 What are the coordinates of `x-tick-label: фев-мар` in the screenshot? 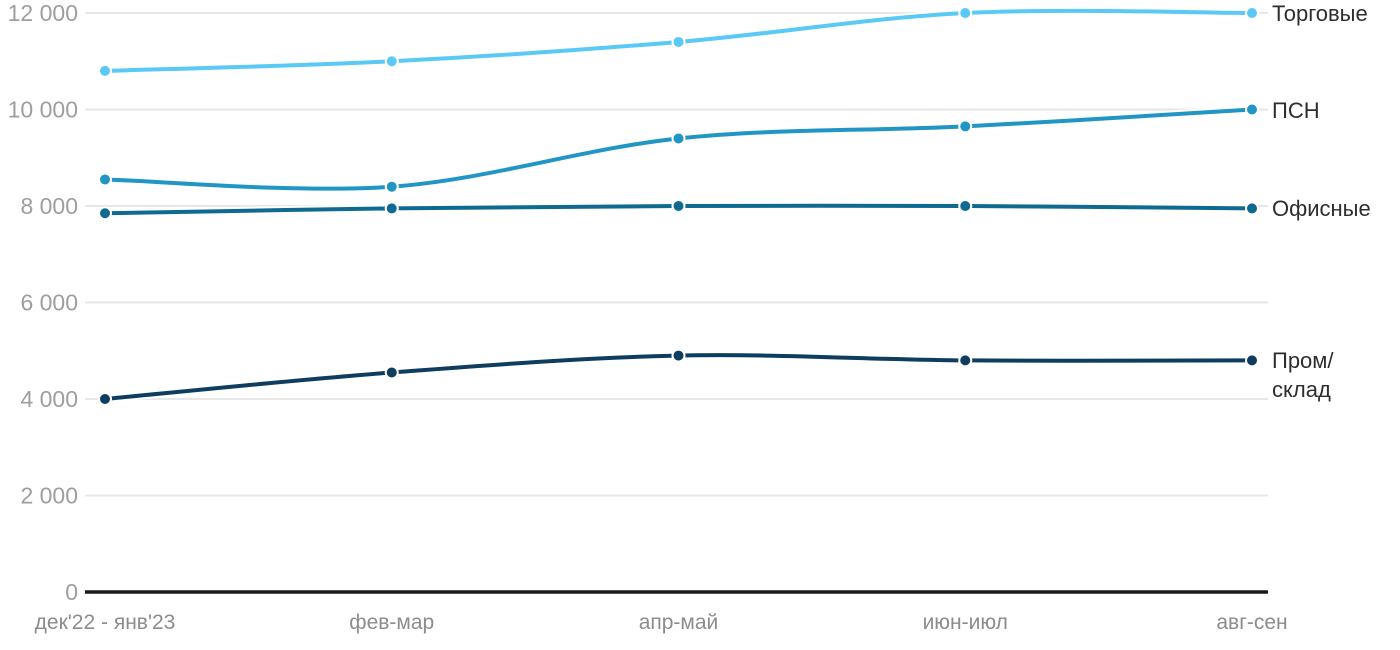 It's located at (391, 622).